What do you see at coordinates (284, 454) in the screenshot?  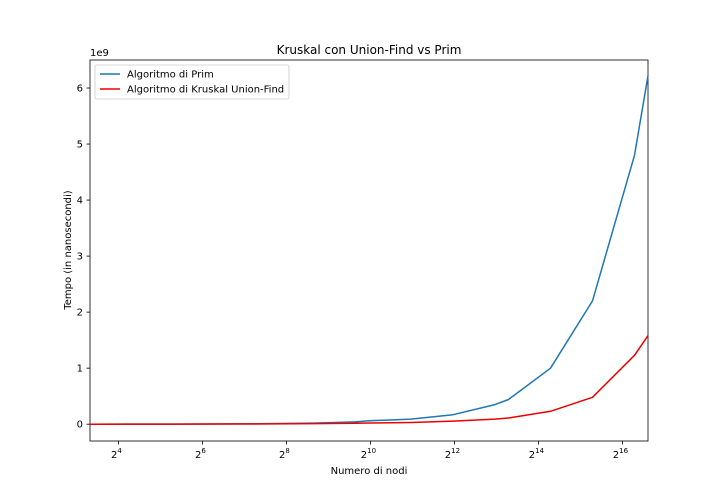 I see `x-tick-label: 28` at bounding box center [284, 454].